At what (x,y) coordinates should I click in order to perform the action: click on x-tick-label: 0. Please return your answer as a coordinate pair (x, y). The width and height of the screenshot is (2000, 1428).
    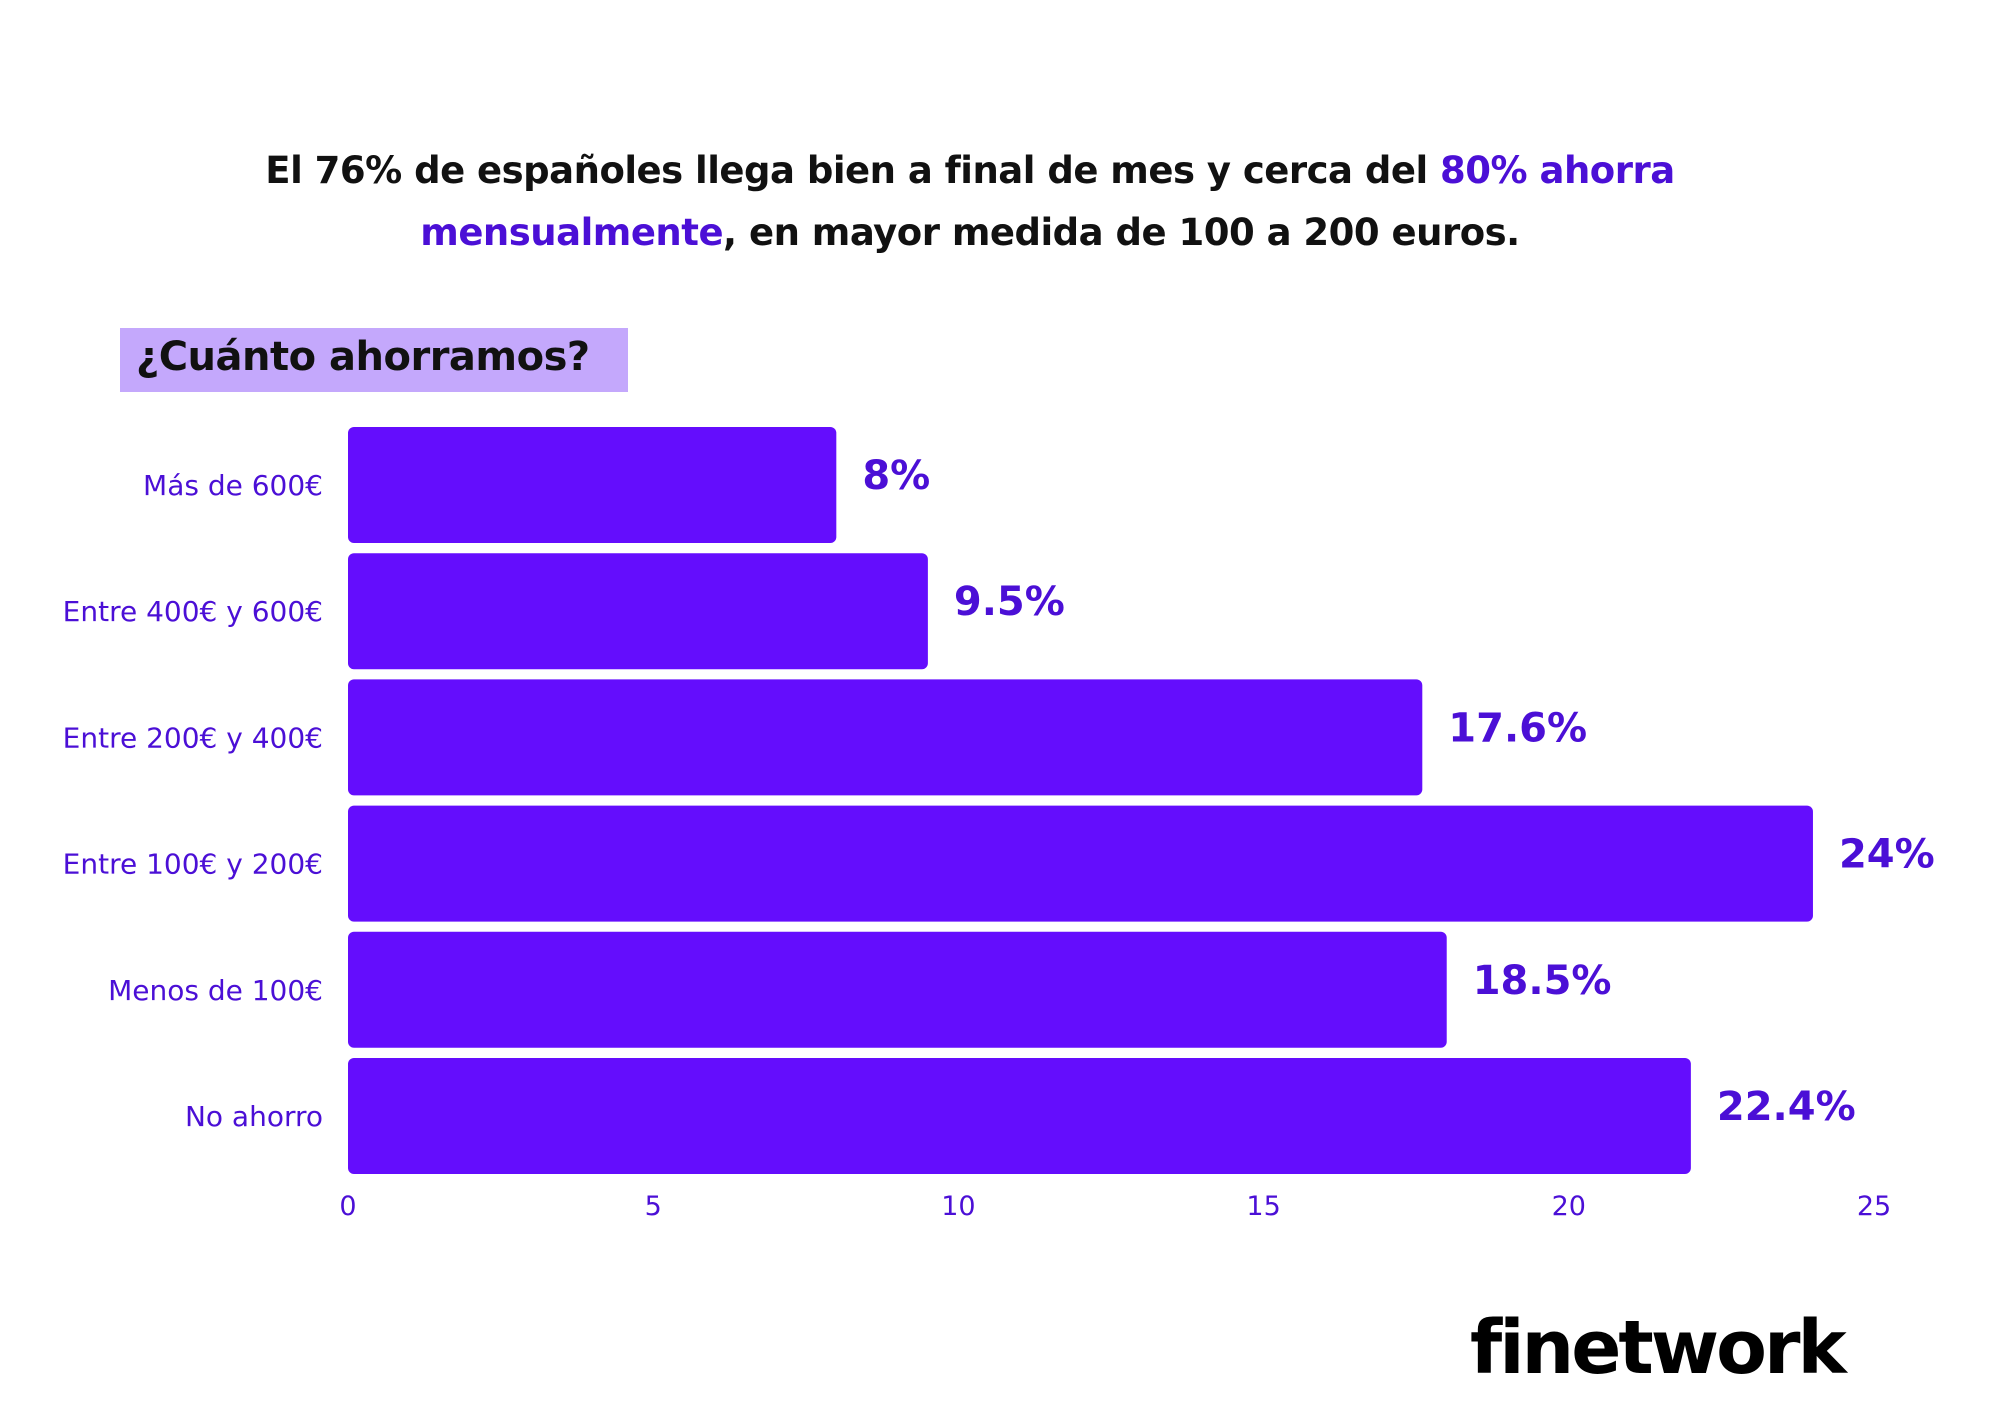
    Looking at the image, I should click on (347, 1206).